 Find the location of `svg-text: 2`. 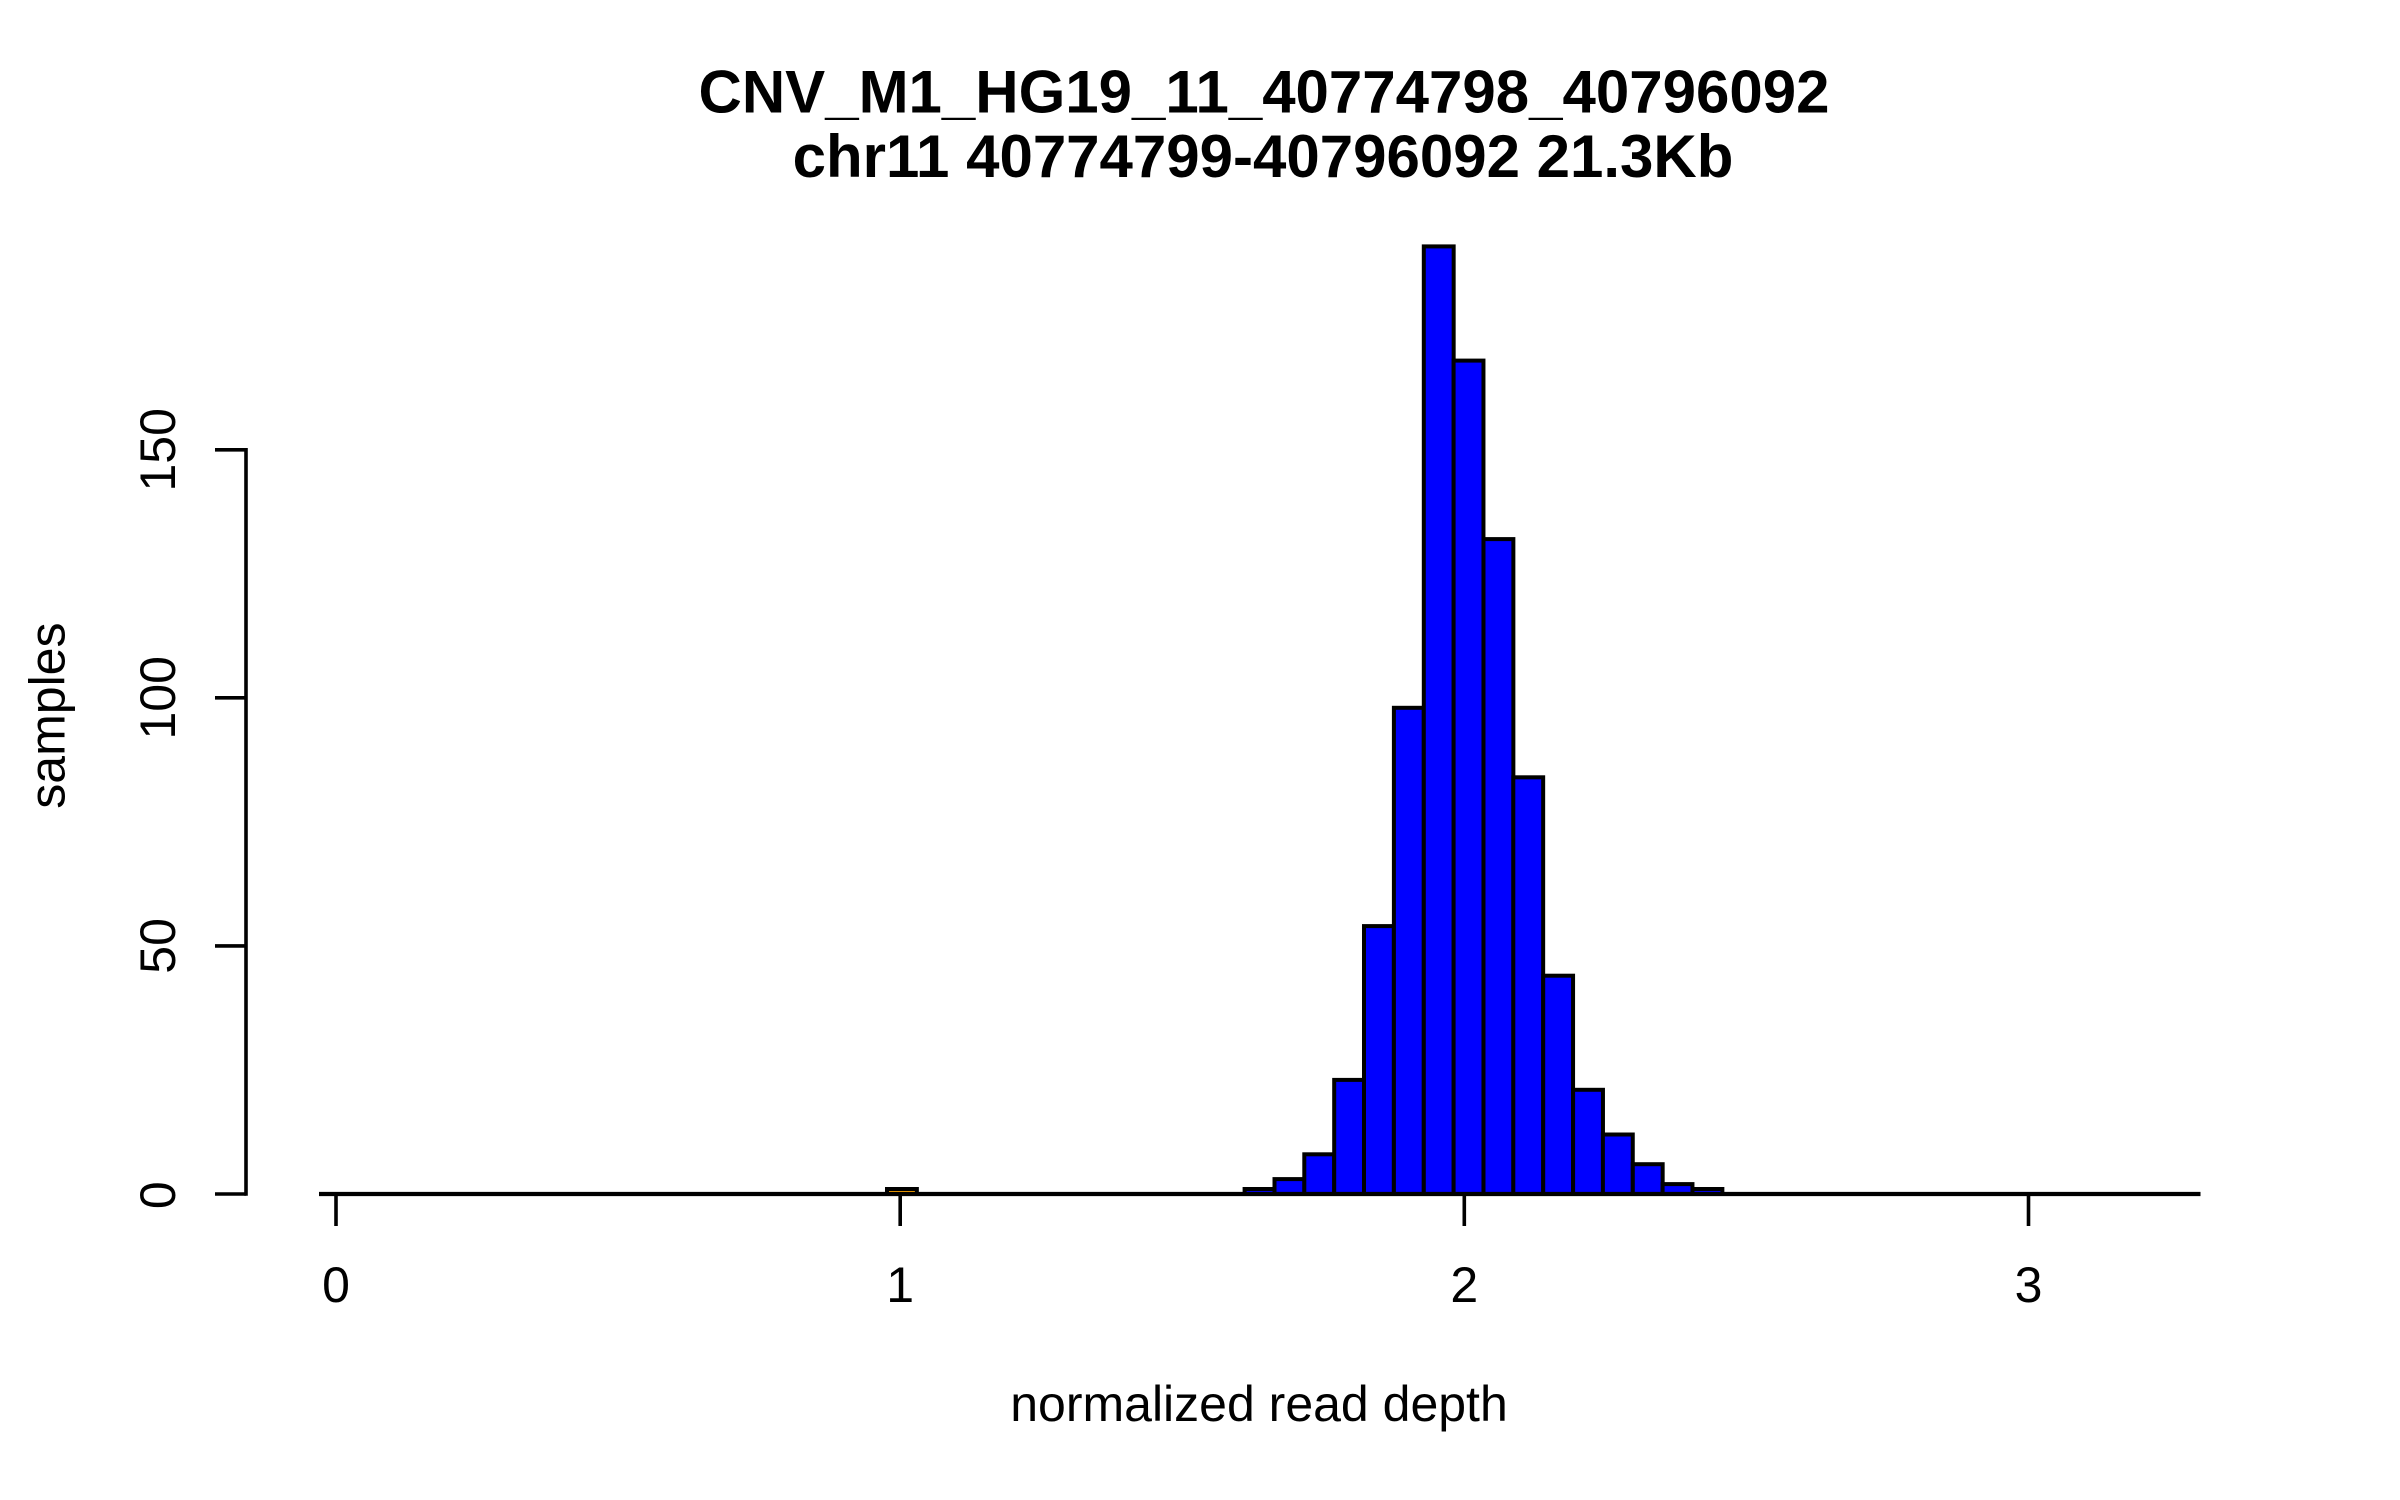

svg-text: 2 is located at coordinates (1464, 1285).